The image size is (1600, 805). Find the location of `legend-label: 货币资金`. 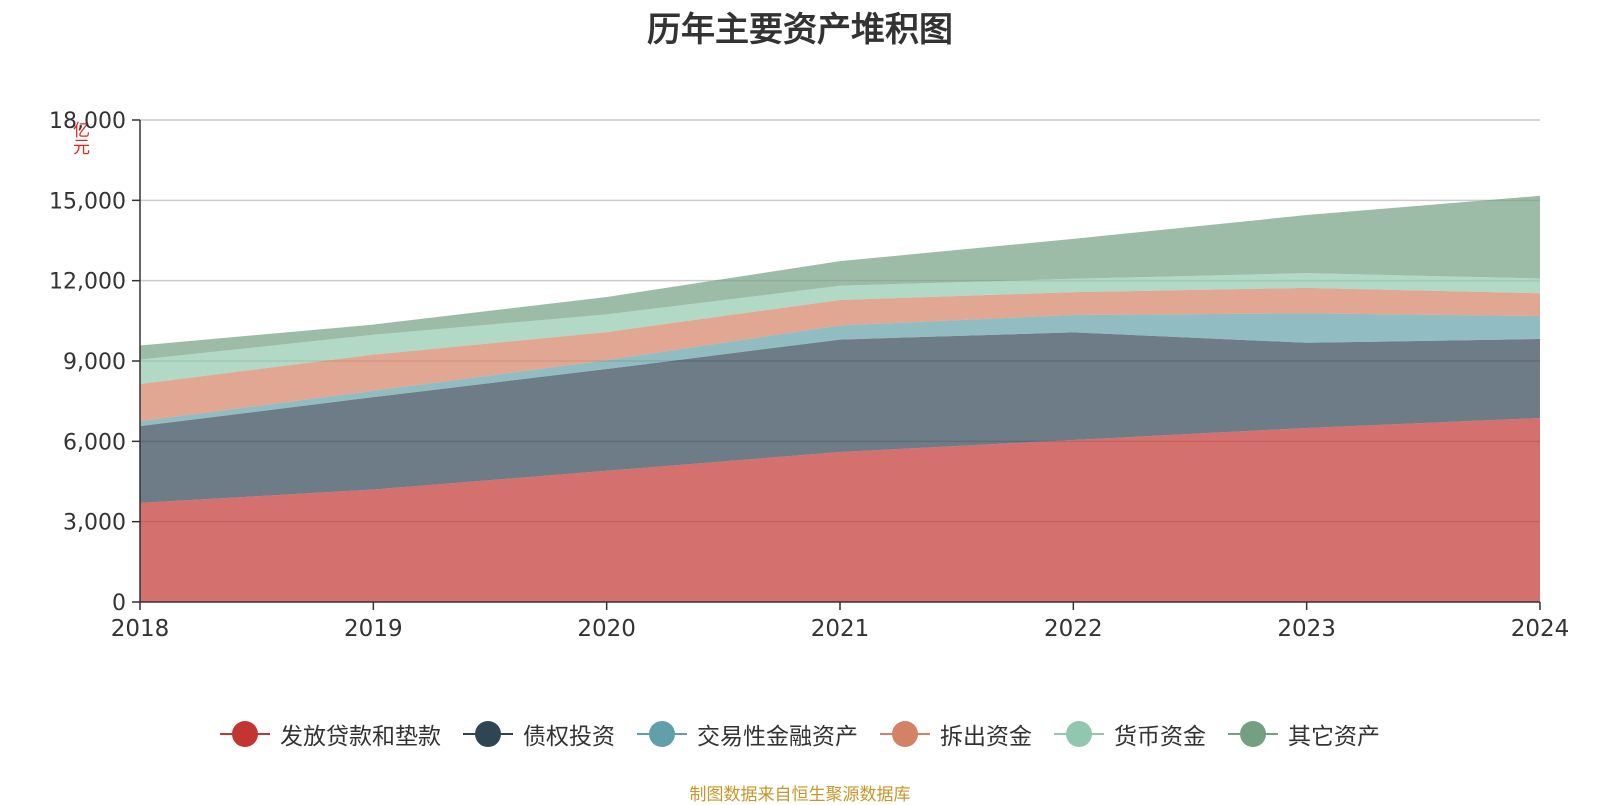

legend-label: 货币资金 is located at coordinates (1160, 737).